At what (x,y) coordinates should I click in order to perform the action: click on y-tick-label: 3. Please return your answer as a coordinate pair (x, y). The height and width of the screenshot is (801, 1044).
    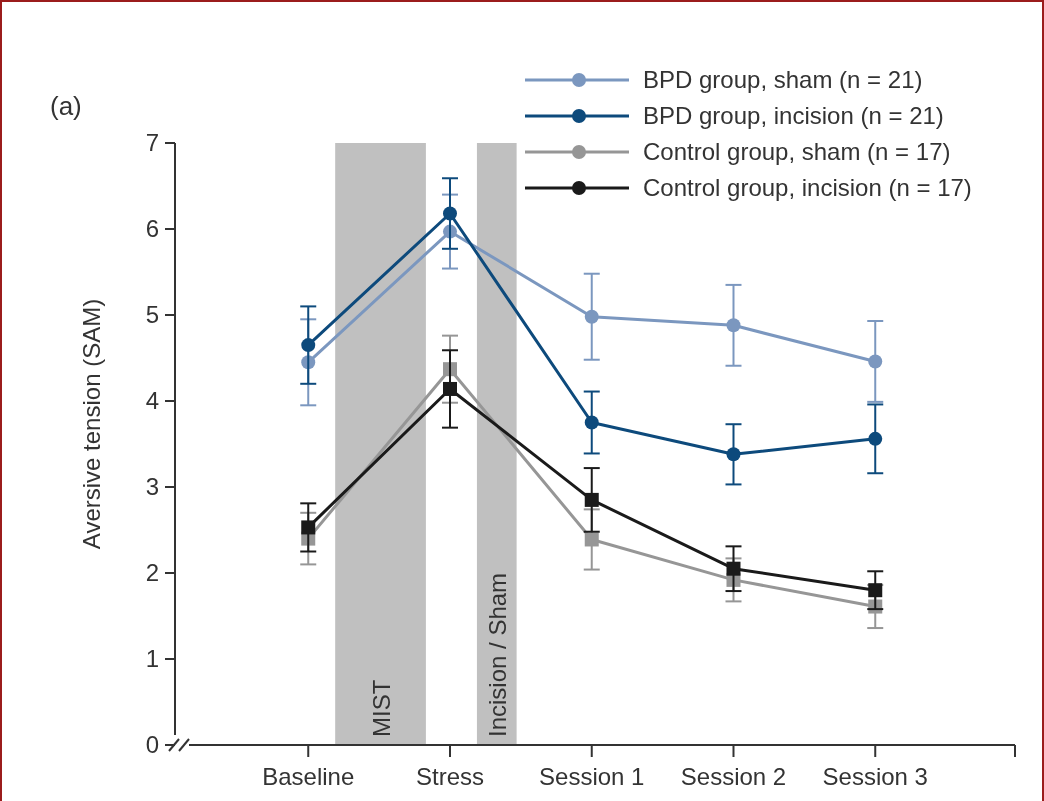
    Looking at the image, I should click on (152, 487).